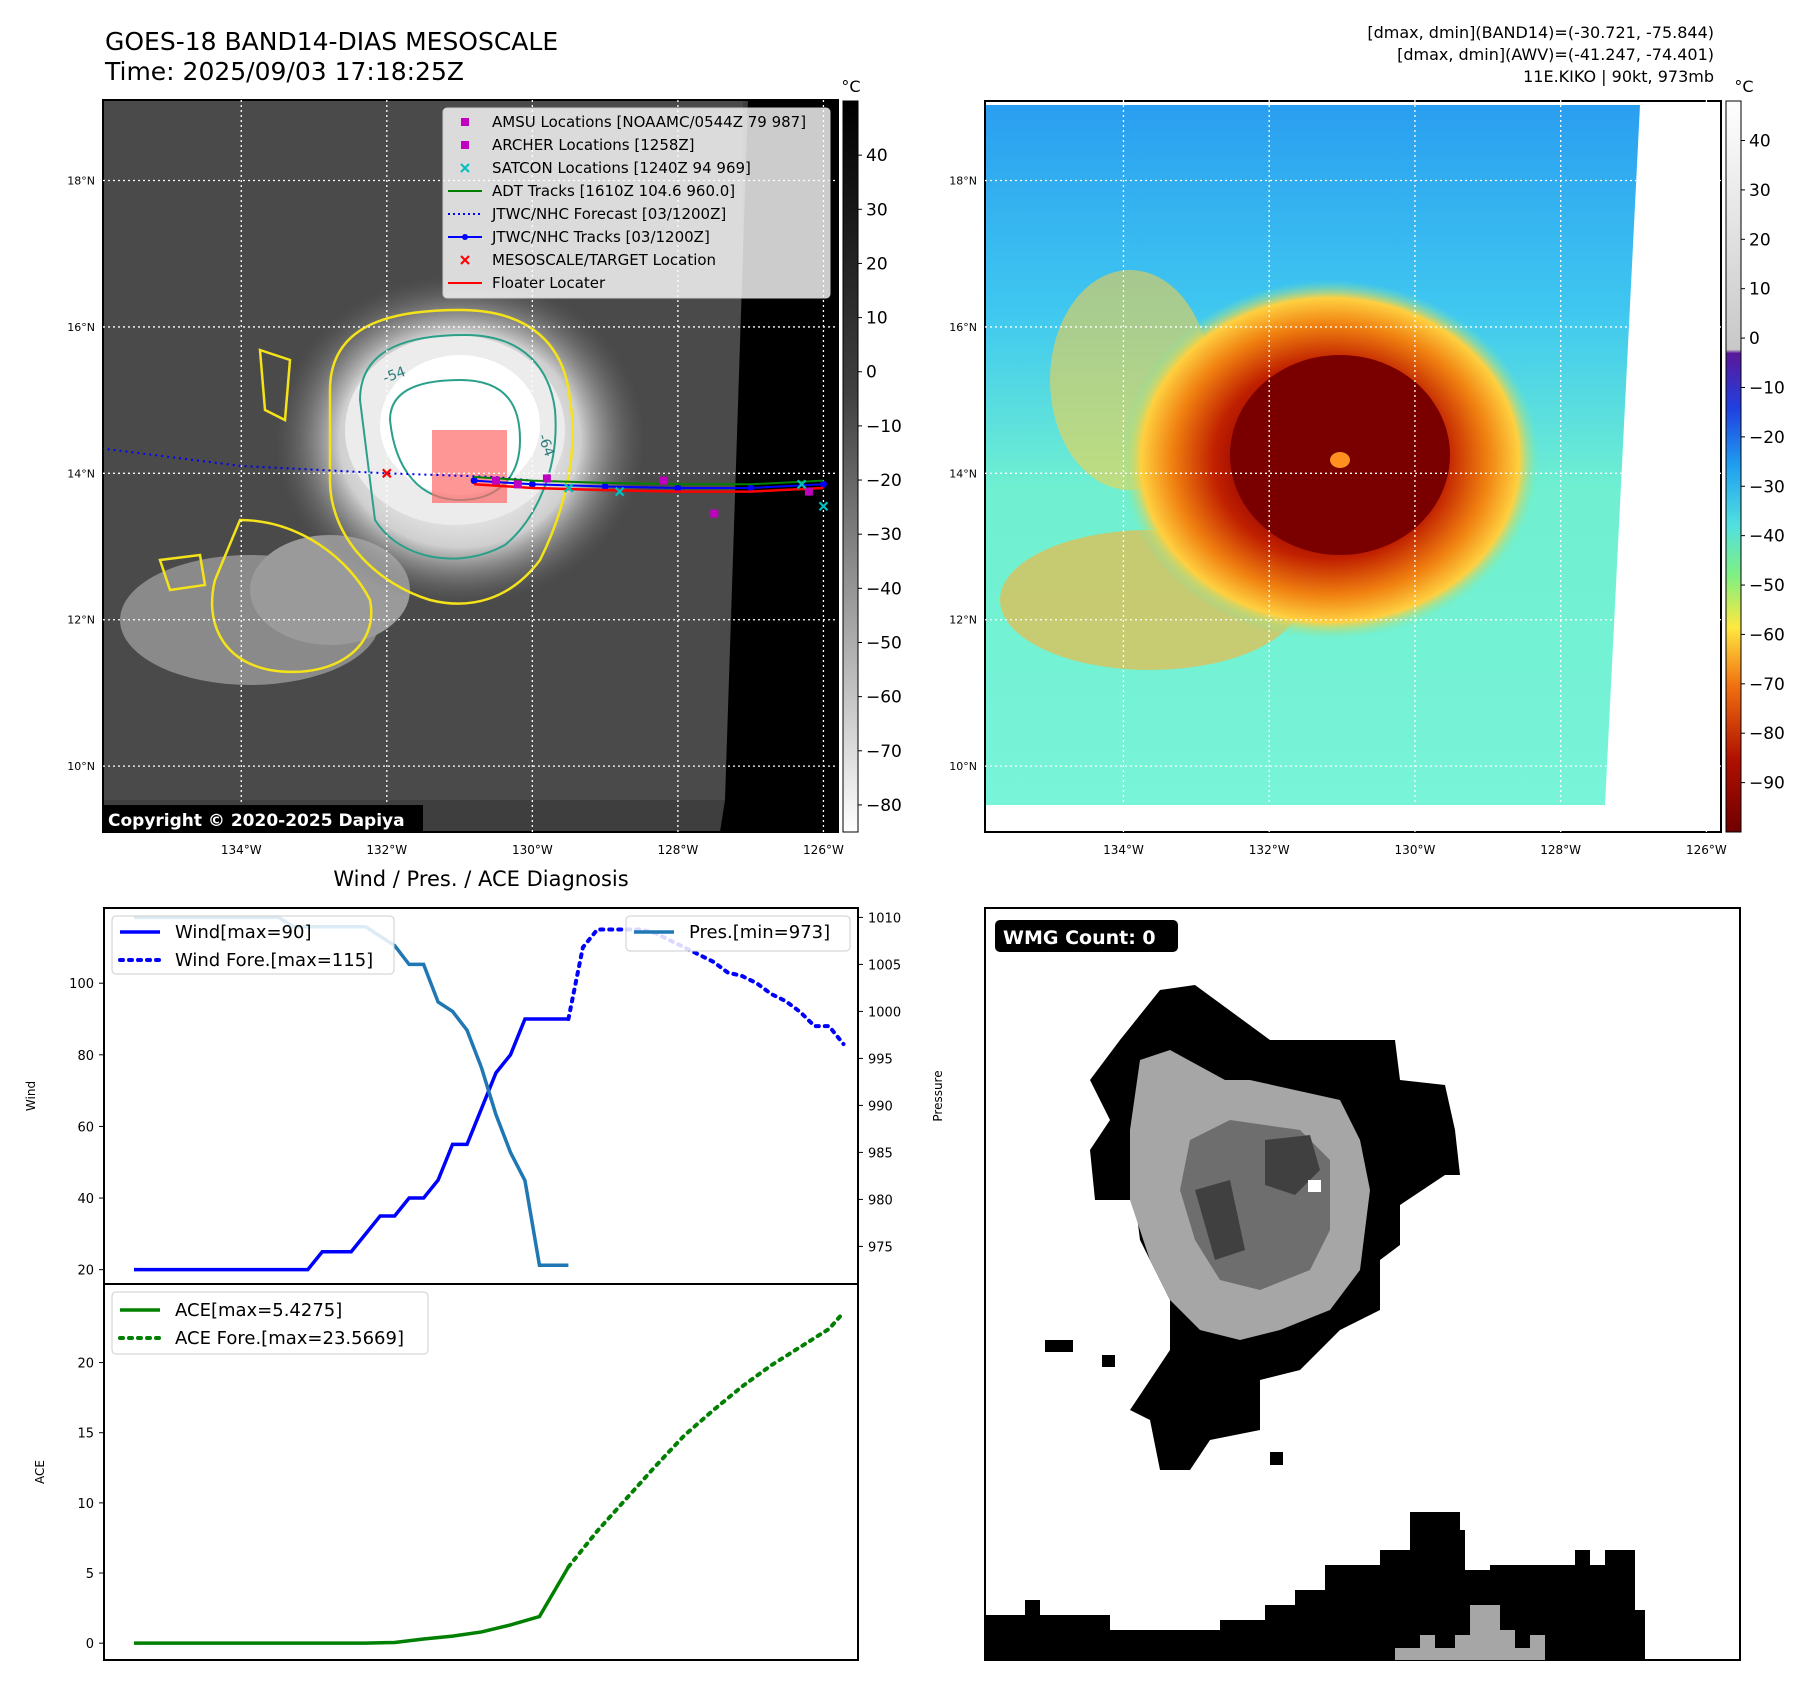 This screenshot has width=1797, height=1690. What do you see at coordinates (649, 484) in the screenshot?
I see `nhc-track` at bounding box center [649, 484].